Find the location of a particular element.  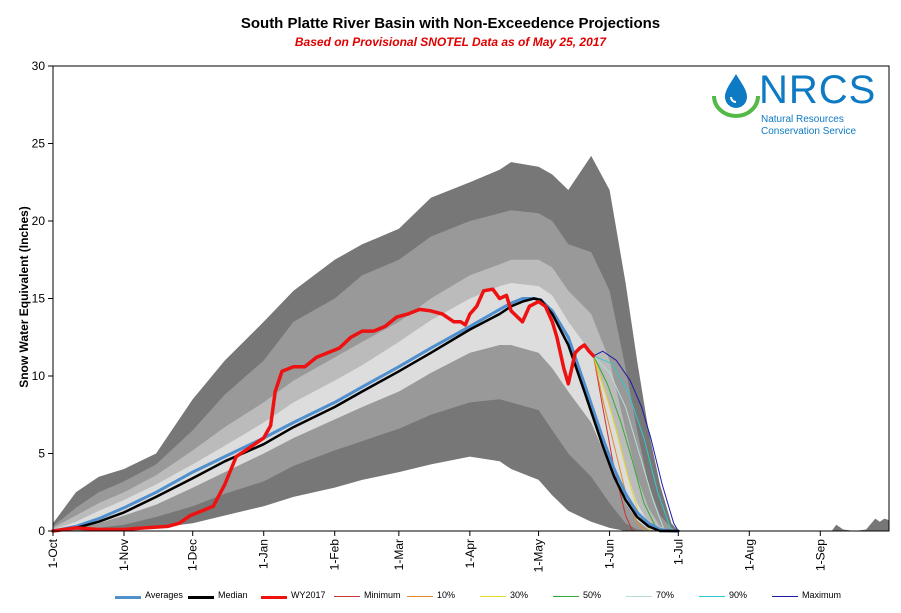

x-tick-label: 1-Mar is located at coordinates (399, 554).